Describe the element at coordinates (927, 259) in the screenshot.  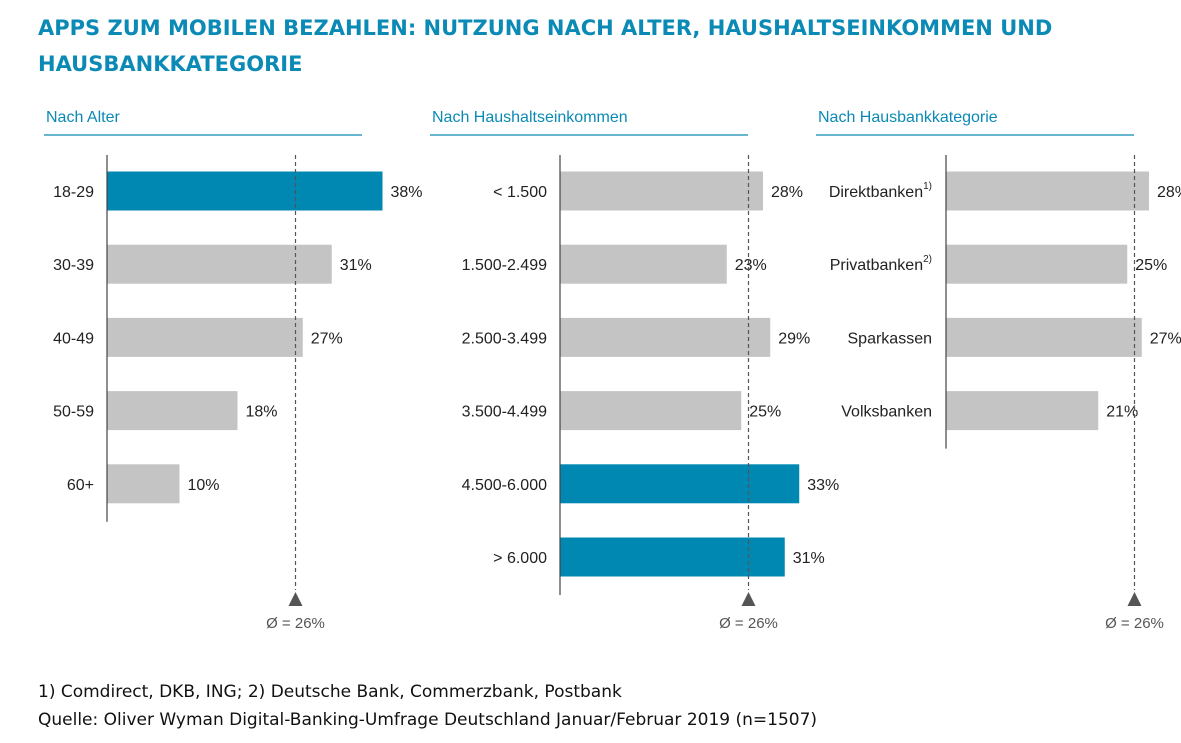
I see `footnote-mark: 2)` at that location.